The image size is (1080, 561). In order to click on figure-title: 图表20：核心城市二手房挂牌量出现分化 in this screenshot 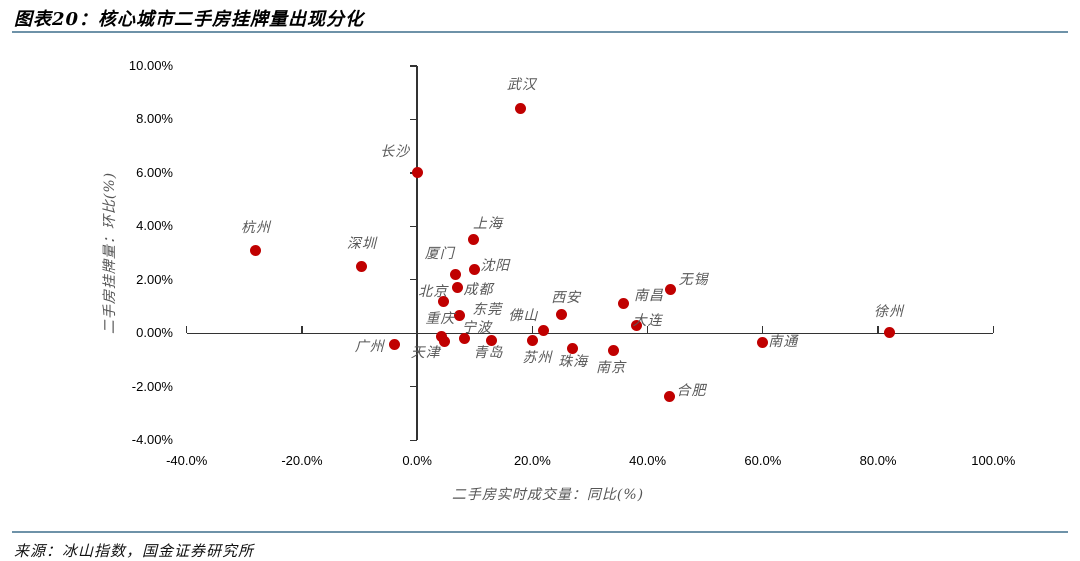, I will do `click(189, 19)`.